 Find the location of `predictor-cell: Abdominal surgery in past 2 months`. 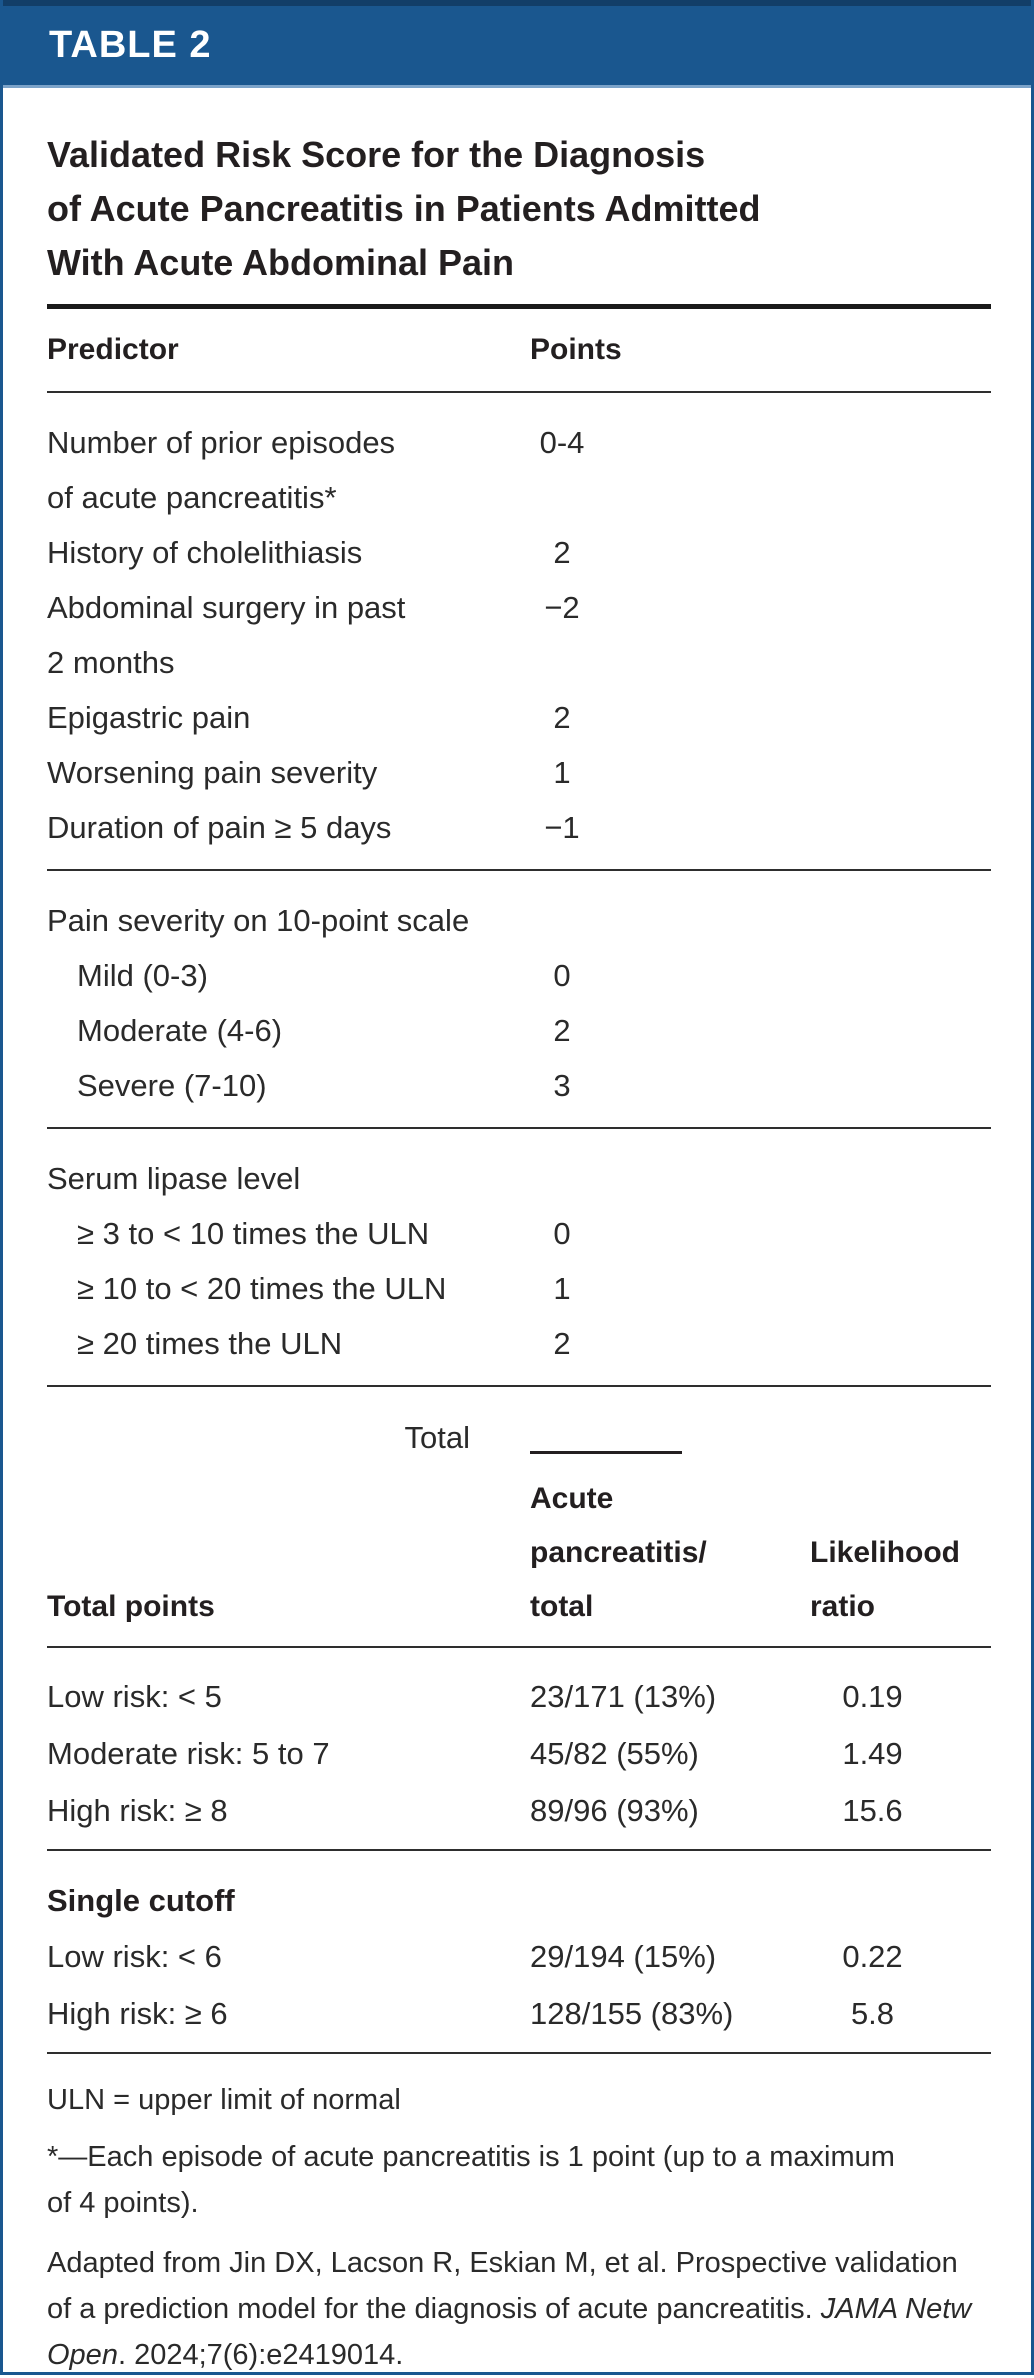

predictor-cell: Abdominal surgery in past 2 months is located at coordinates (288, 635).